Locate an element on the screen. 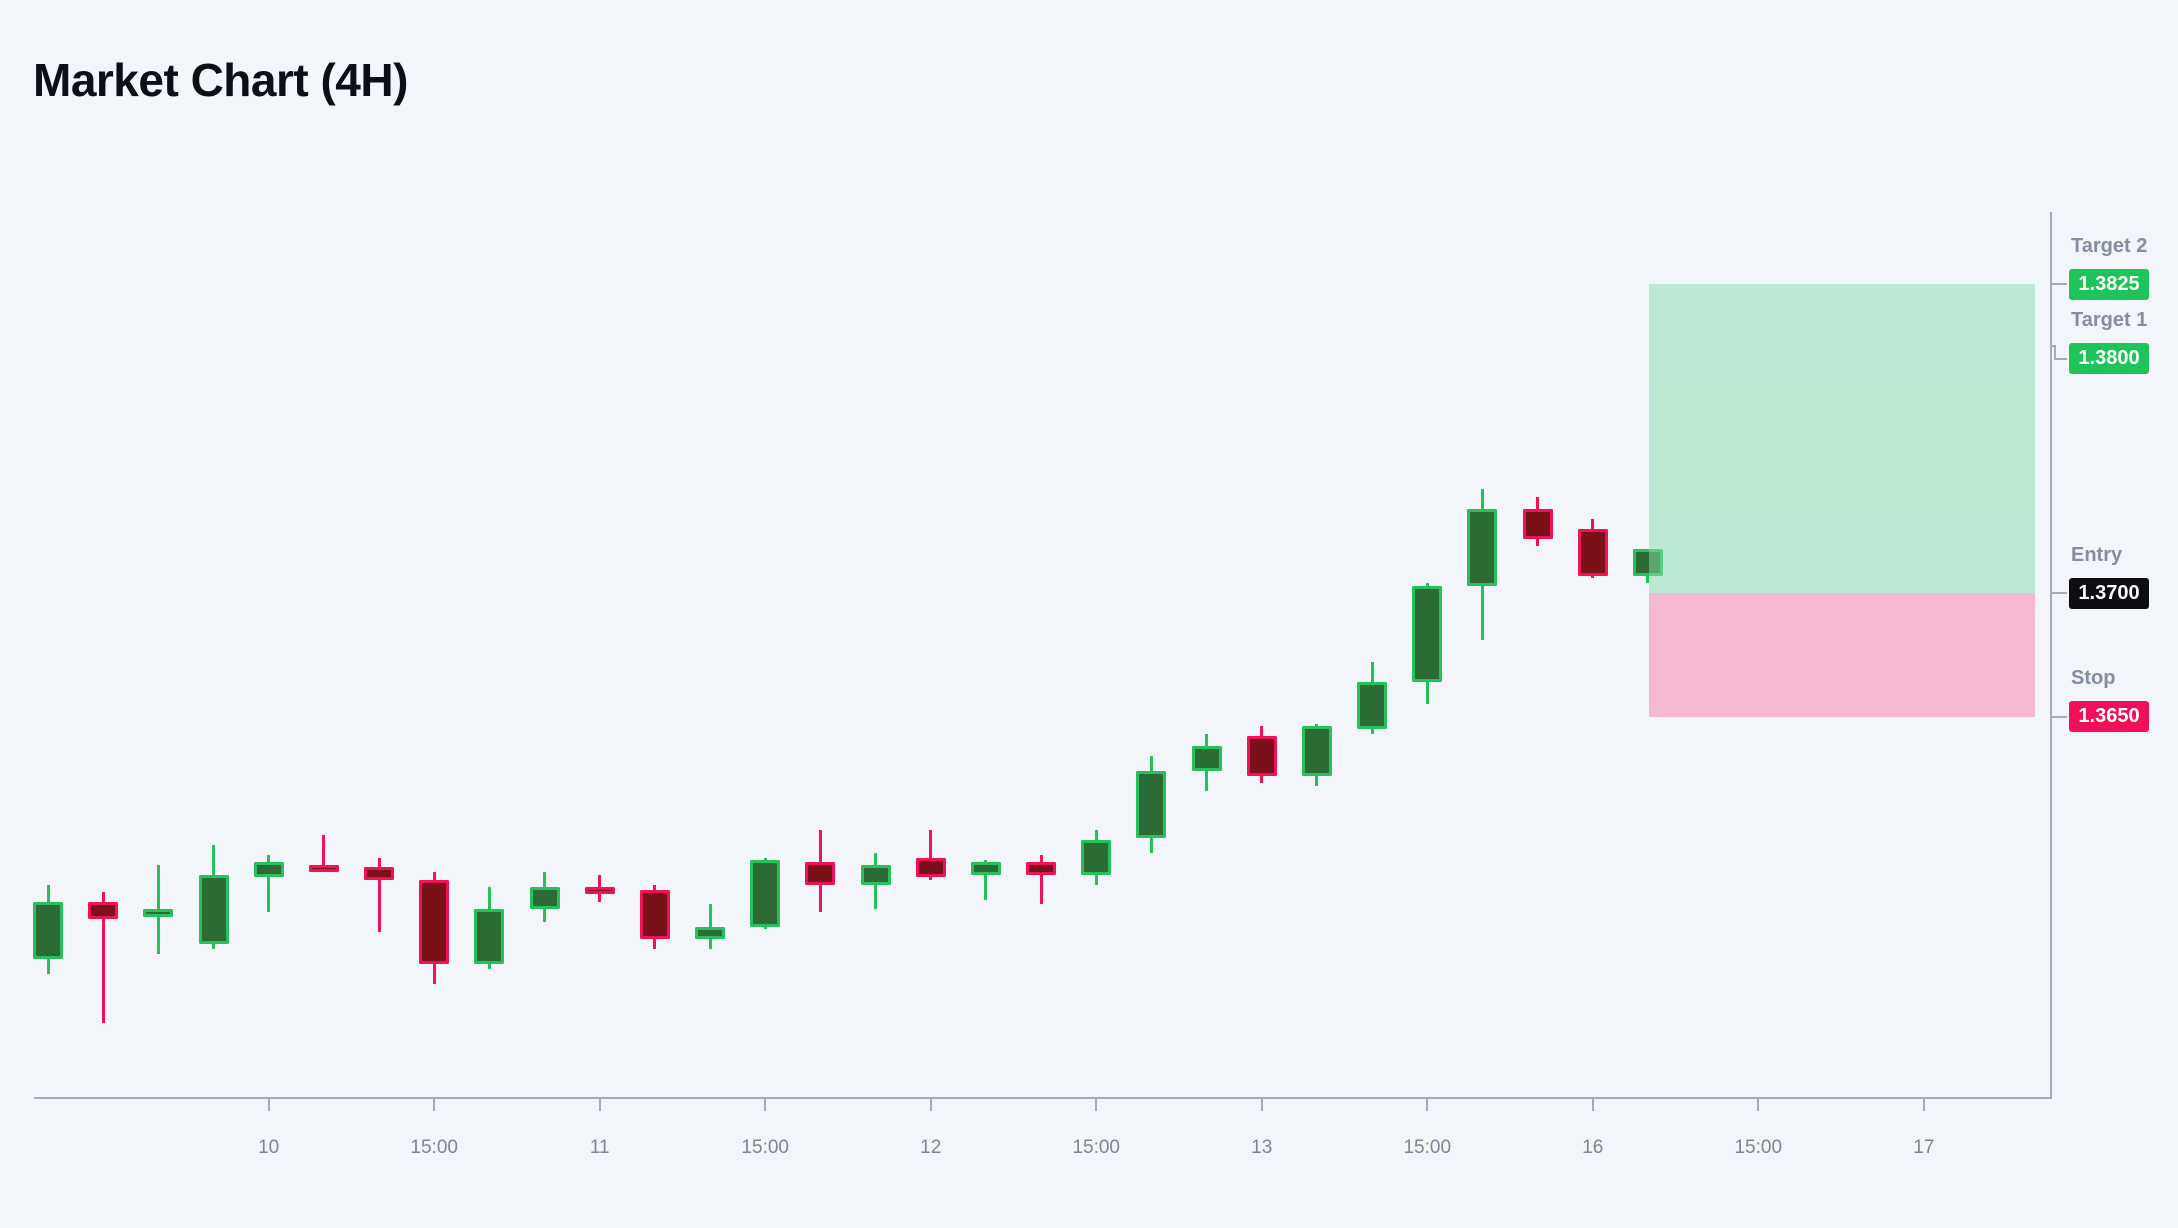 The height and width of the screenshot is (1228, 2178). loss-zone is located at coordinates (1842, 655).